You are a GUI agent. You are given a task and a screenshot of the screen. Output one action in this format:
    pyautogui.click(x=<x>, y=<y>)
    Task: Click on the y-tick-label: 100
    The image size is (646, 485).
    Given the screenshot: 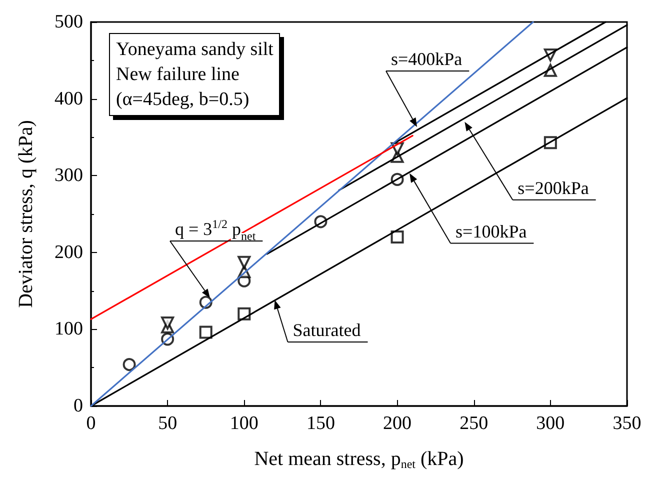 What is the action you would take?
    pyautogui.click(x=68, y=329)
    